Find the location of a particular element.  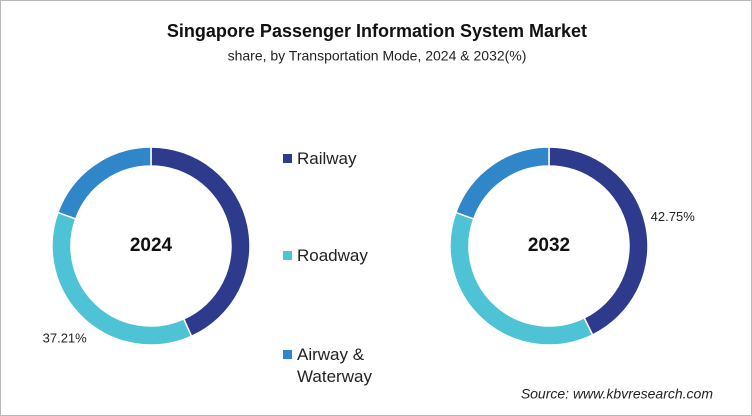

legend-item: Roadway is located at coordinates (345, 256).